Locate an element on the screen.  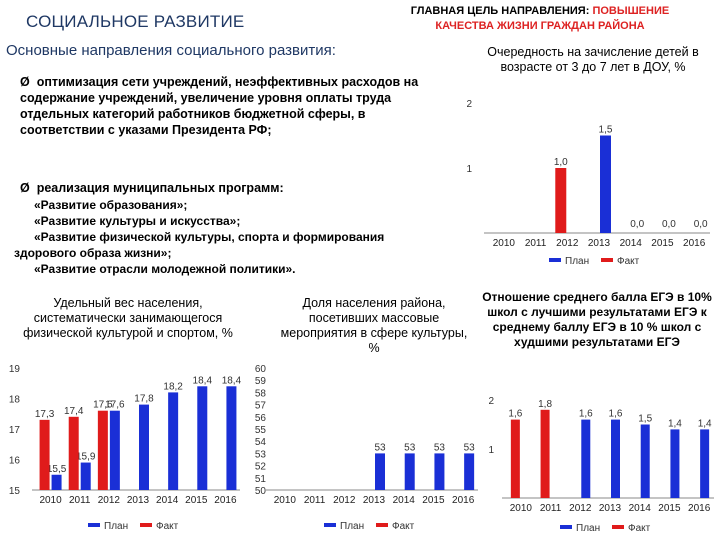
y-tick-label: 17 is located at coordinates (15, 430).